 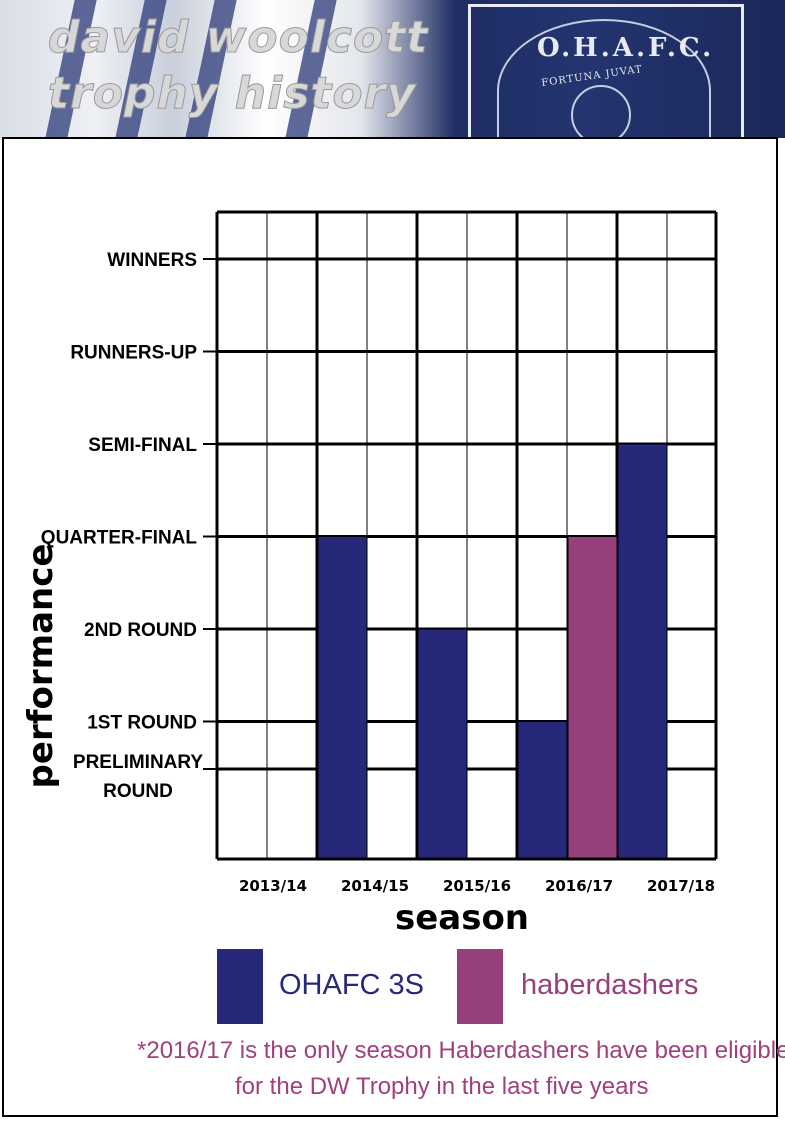 I want to click on club-badge: O.H.A.F.C. FORTUNA JUVAT, so click(x=606, y=71).